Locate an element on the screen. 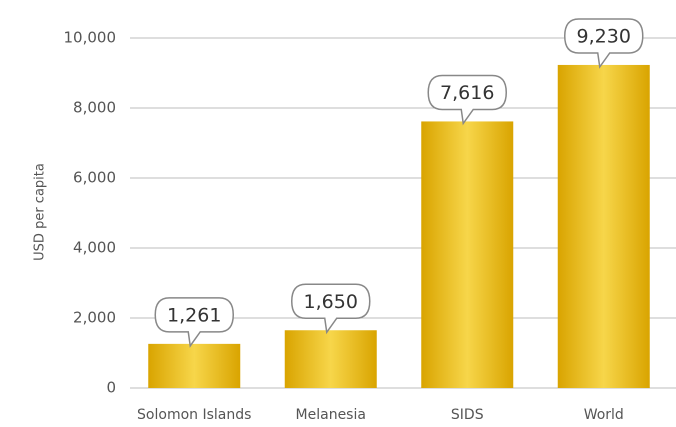  y-axis-label: USD per capita is located at coordinates (40, 212).